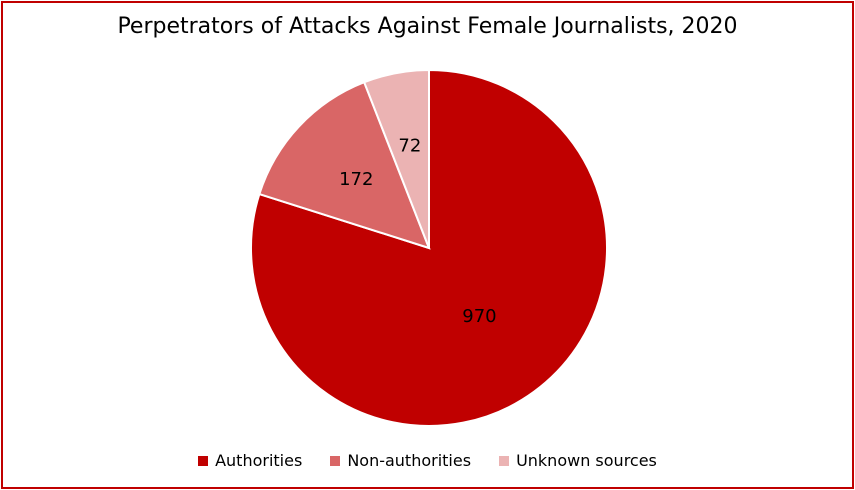 The image size is (855, 490). I want to click on pie-slice-unknown-sources, so click(396, 158).